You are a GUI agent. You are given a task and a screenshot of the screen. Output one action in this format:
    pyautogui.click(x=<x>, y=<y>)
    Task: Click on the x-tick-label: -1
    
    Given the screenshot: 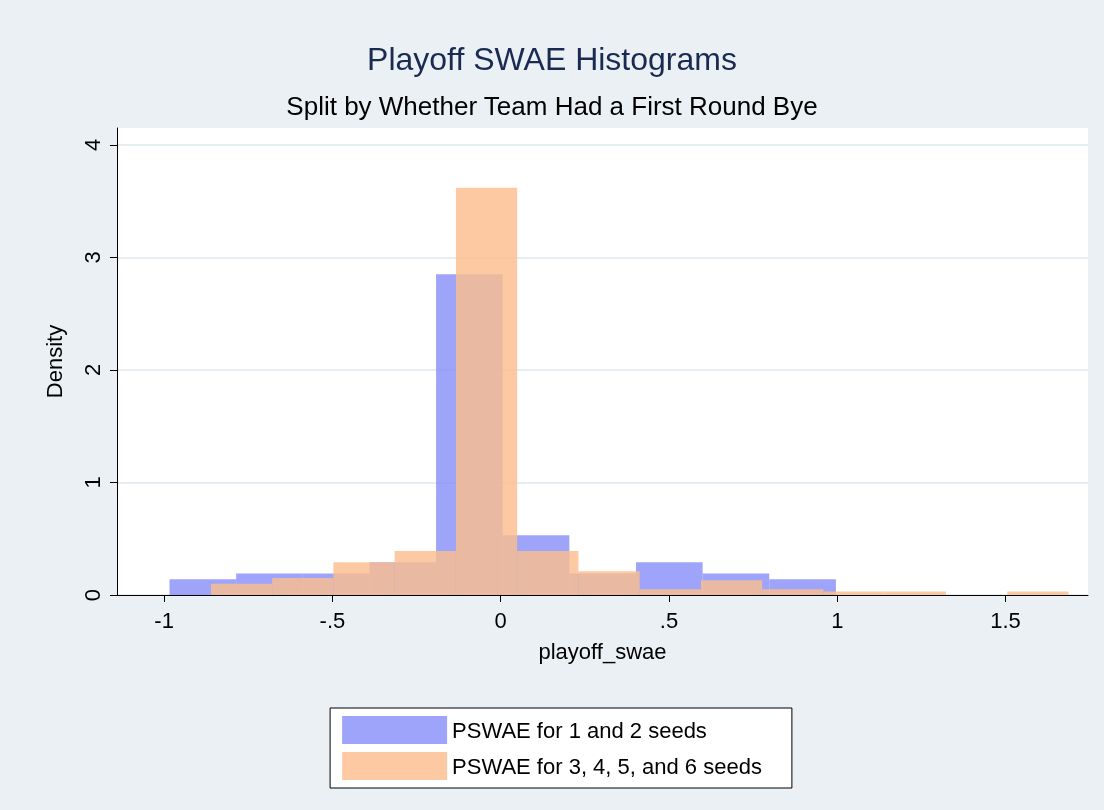 What is the action you would take?
    pyautogui.click(x=164, y=620)
    